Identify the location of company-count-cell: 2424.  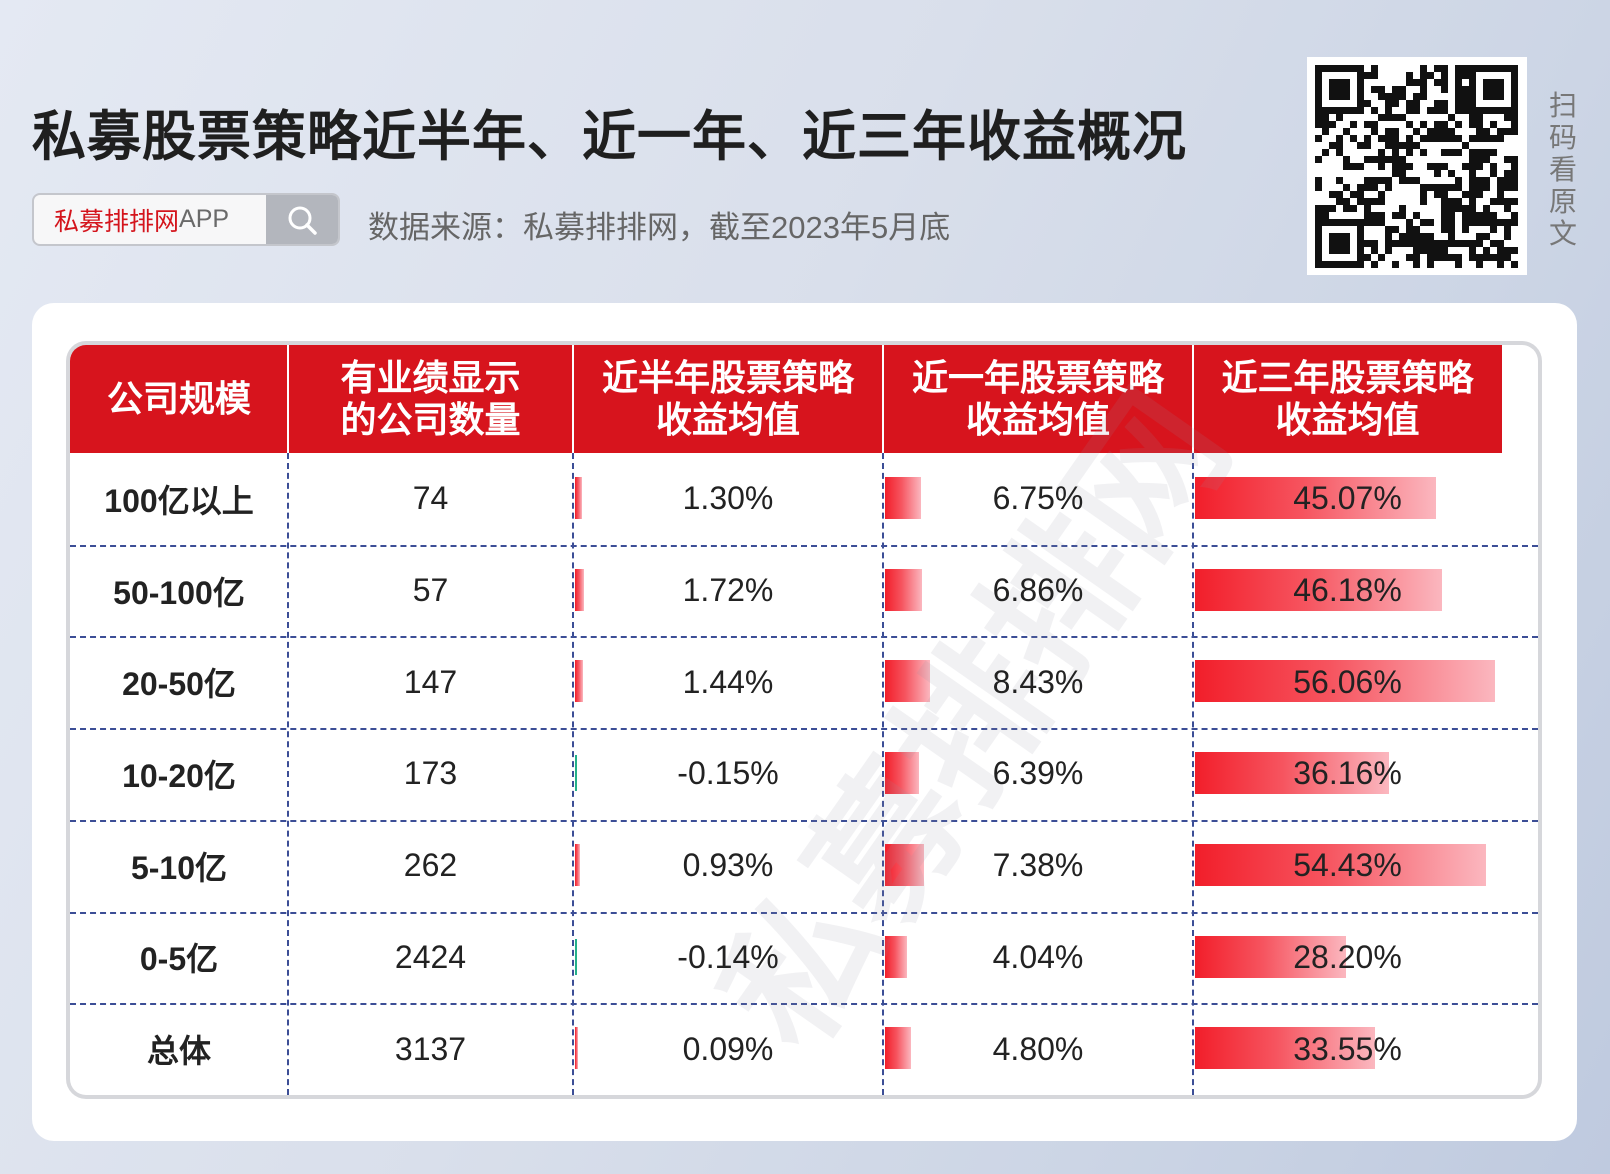
(430, 956).